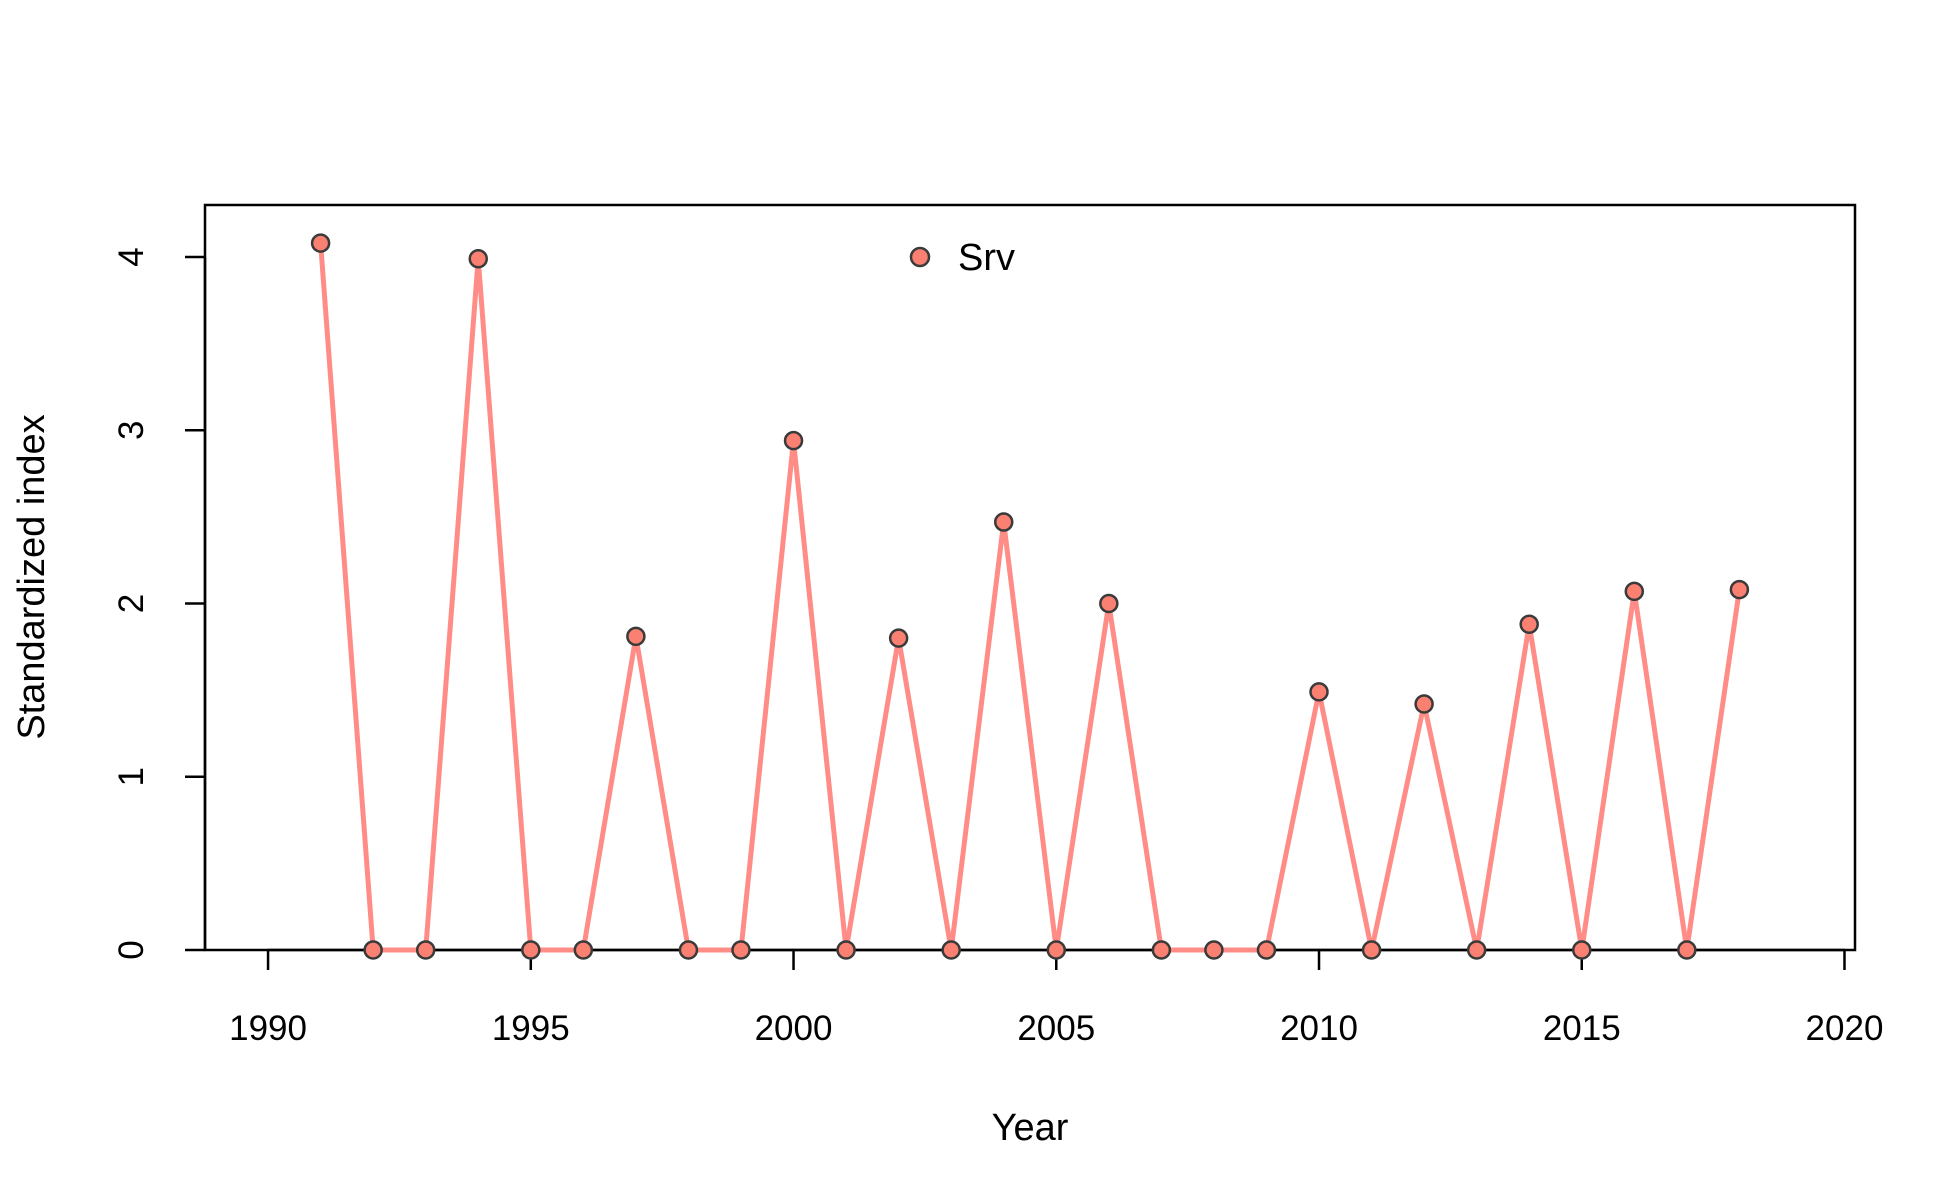 The image size is (1950, 1200). Describe the element at coordinates (920, 257) in the screenshot. I see `legend-marker` at that location.